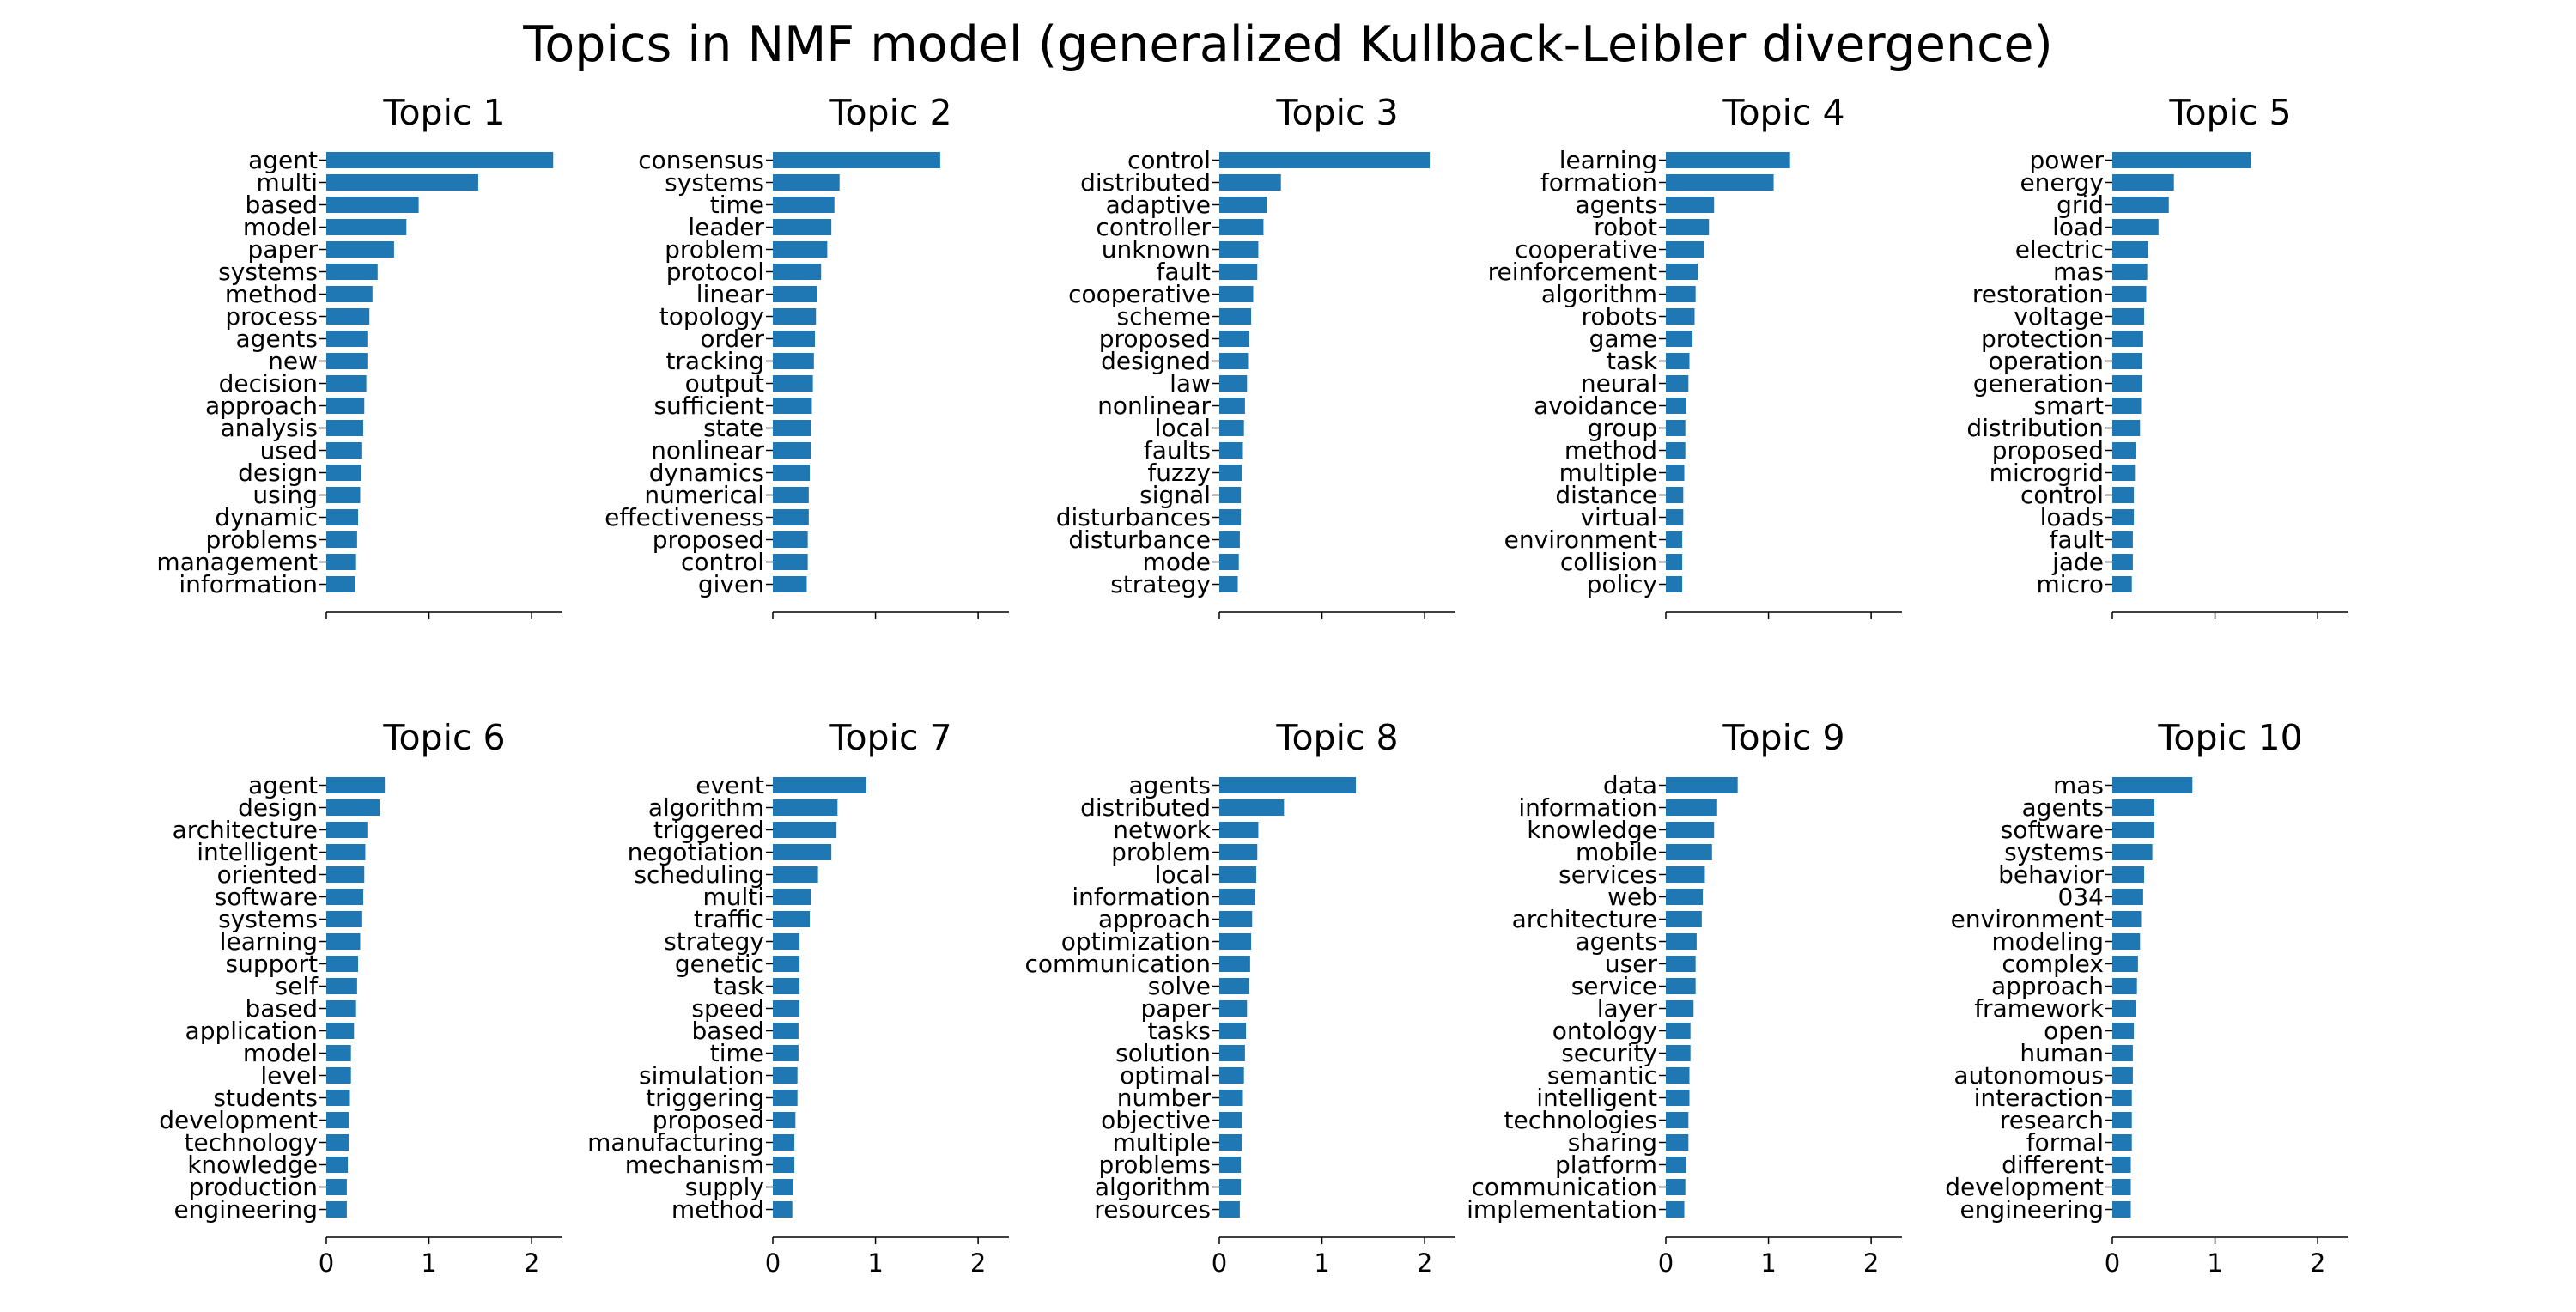 The height and width of the screenshot is (1312, 2576). I want to click on category-label: multi, so click(733, 897).